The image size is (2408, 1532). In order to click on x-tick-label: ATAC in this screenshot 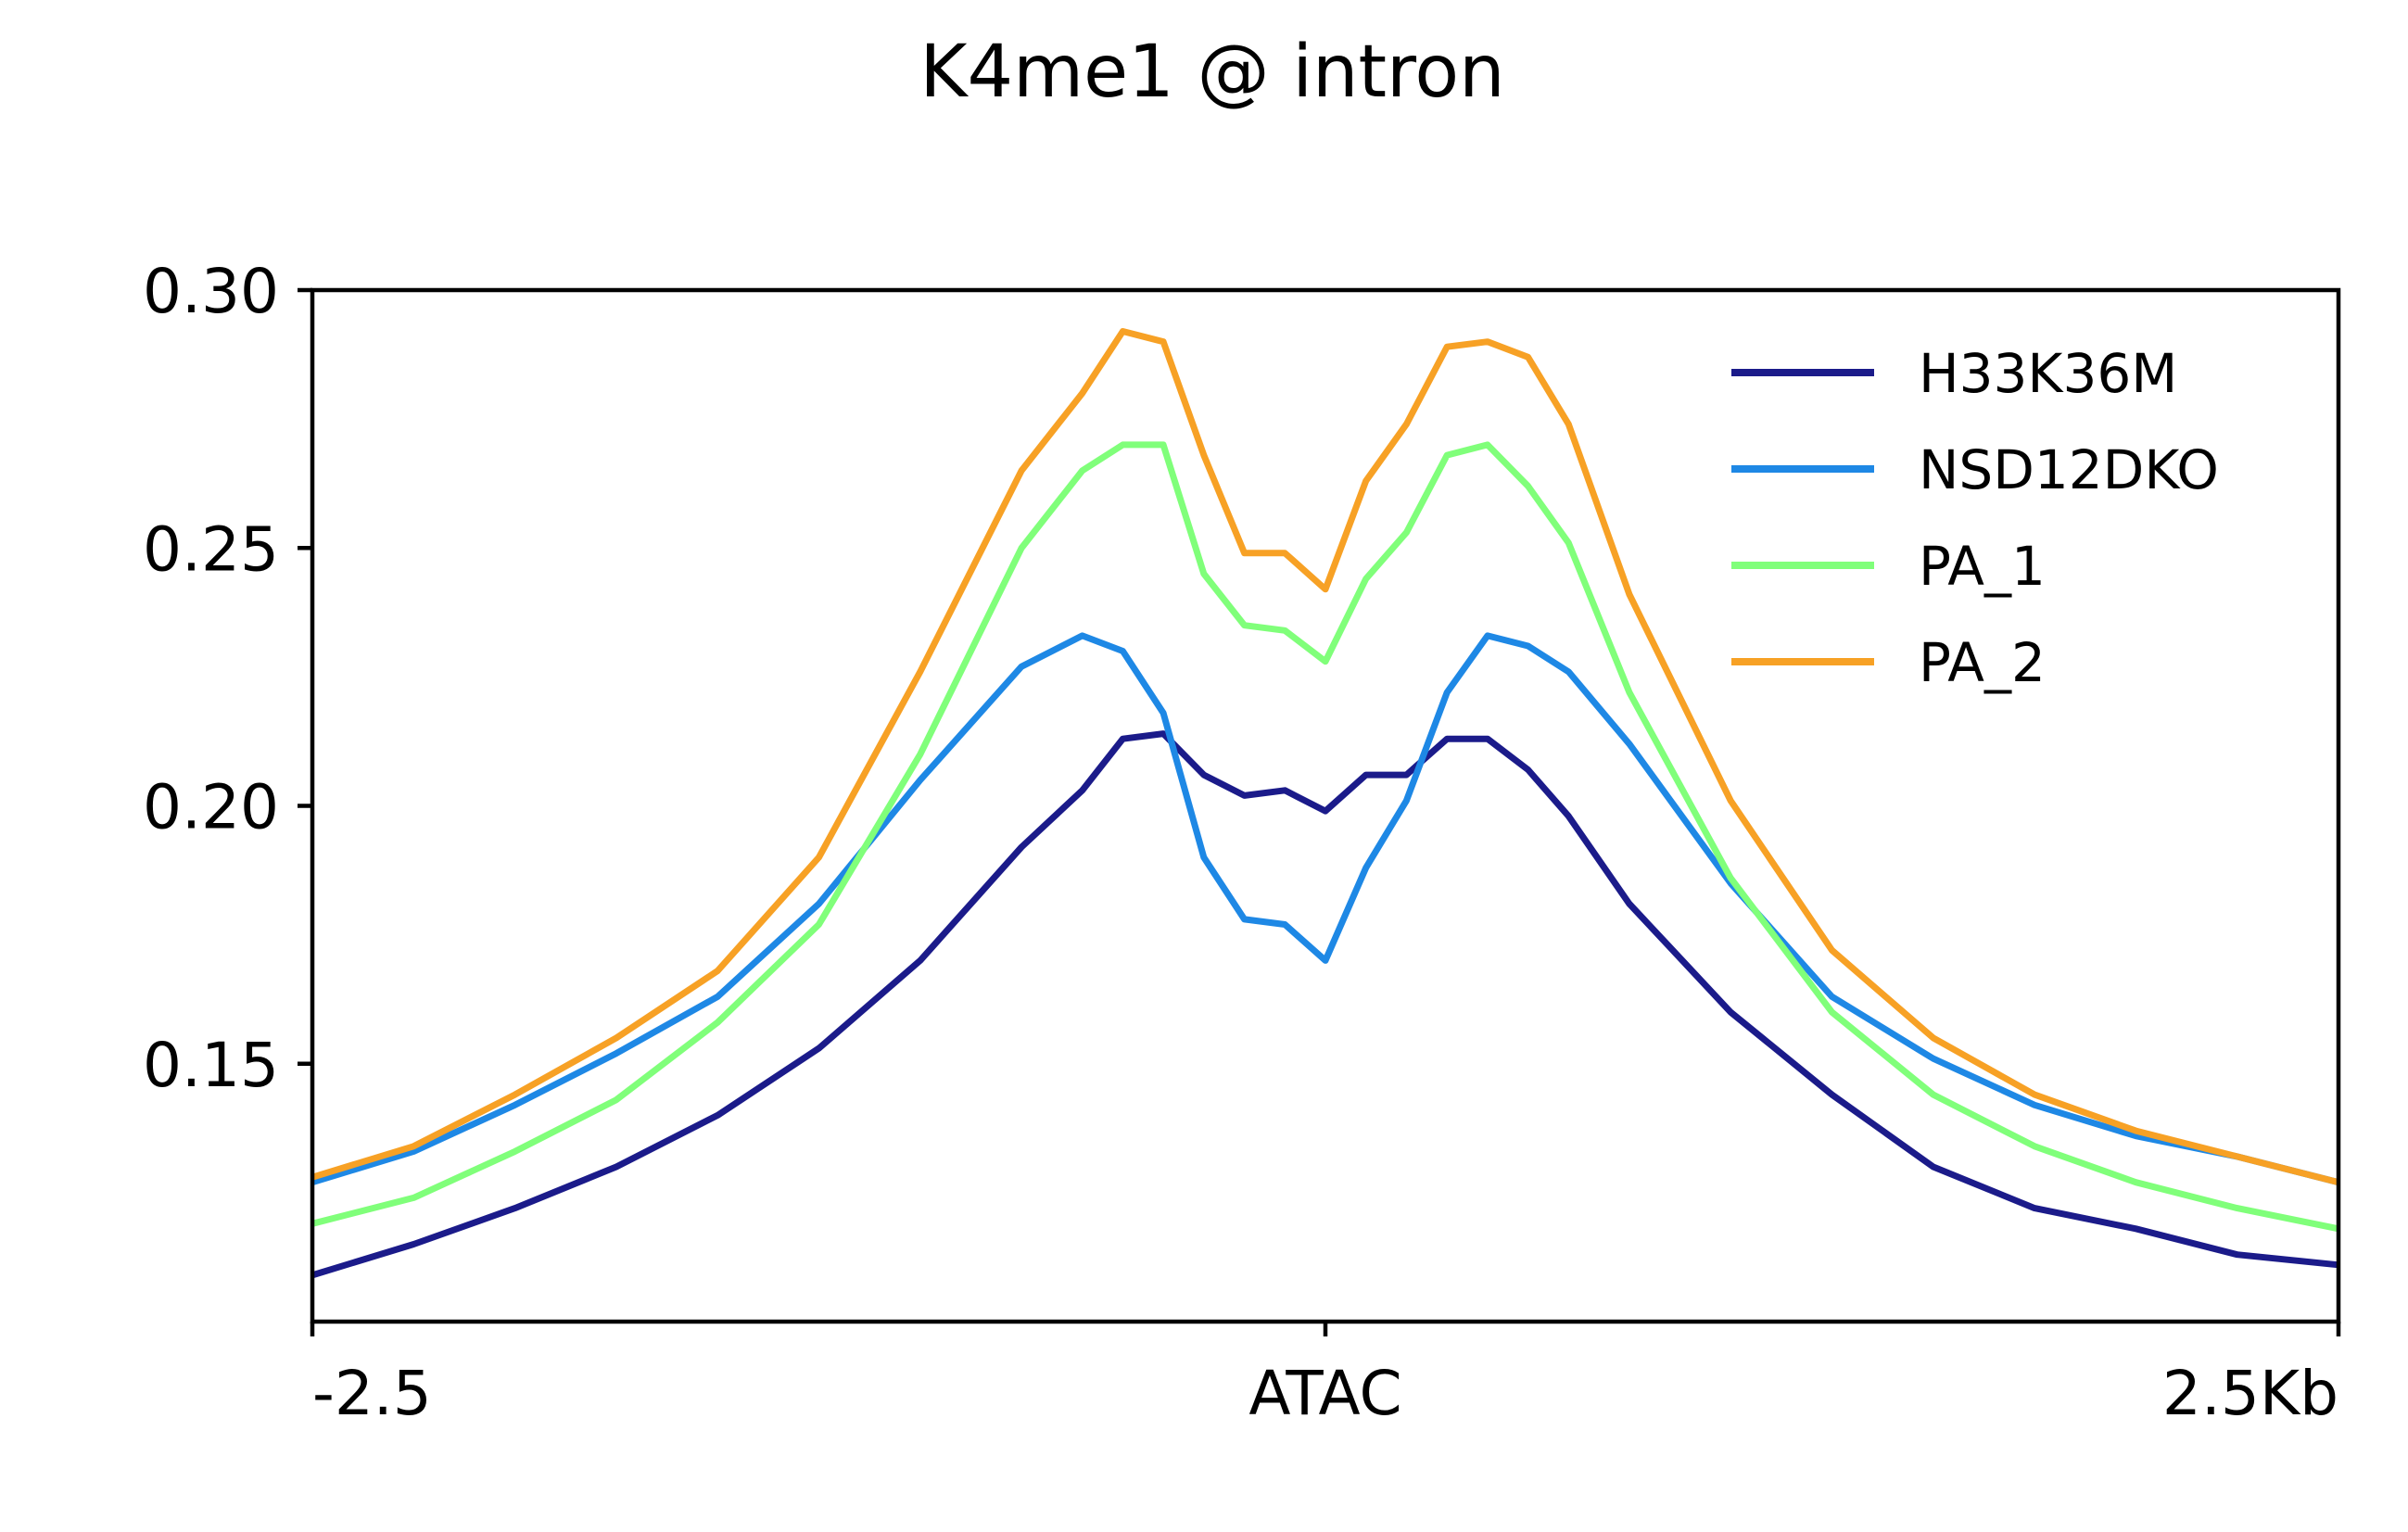, I will do `click(1324, 1394)`.